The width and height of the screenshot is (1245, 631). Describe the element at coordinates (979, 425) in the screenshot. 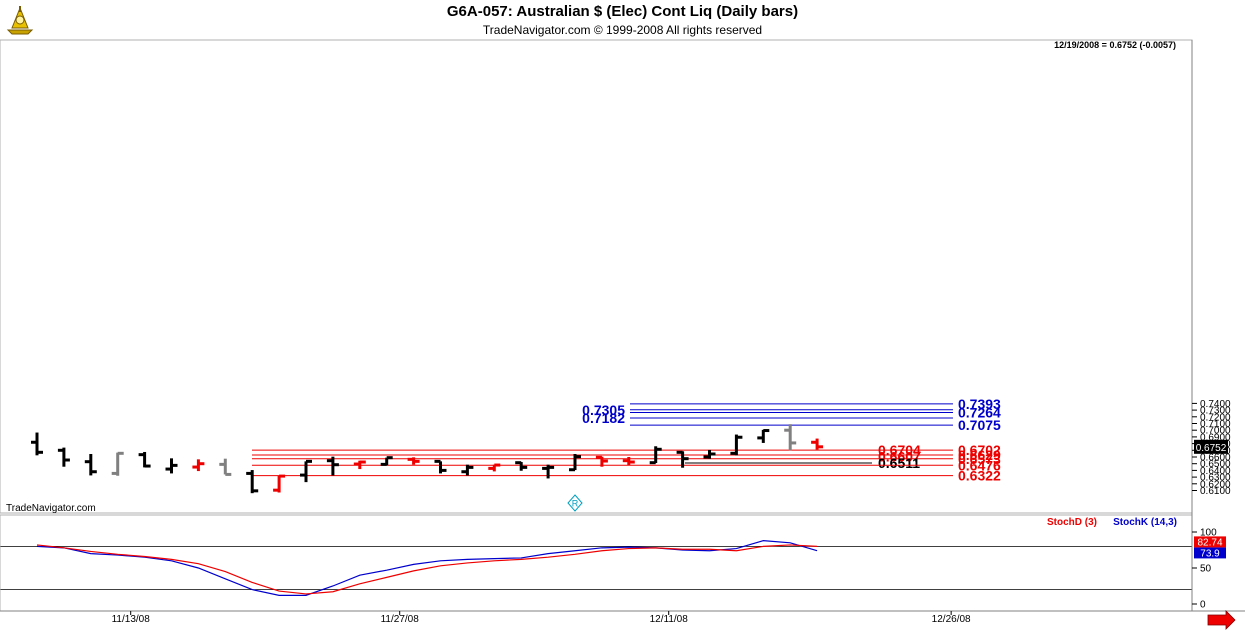

I see `level-label: 0.7075` at that location.